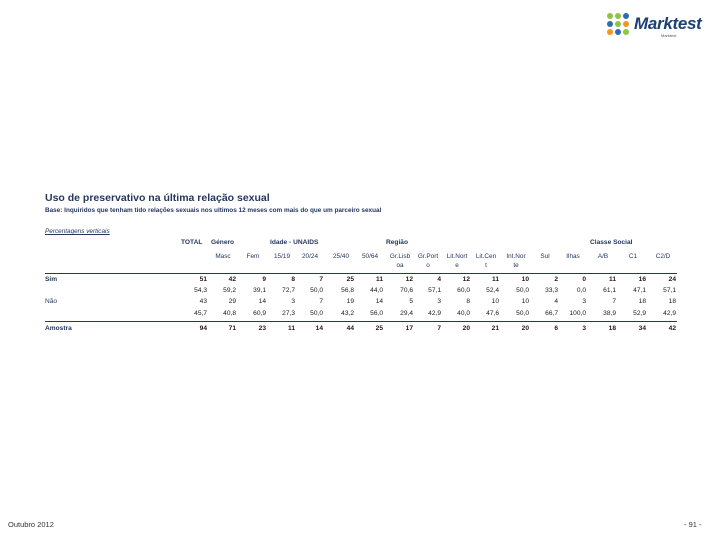 The width and height of the screenshot is (720, 540). What do you see at coordinates (672, 279) in the screenshot?
I see `table-cell: 24` at bounding box center [672, 279].